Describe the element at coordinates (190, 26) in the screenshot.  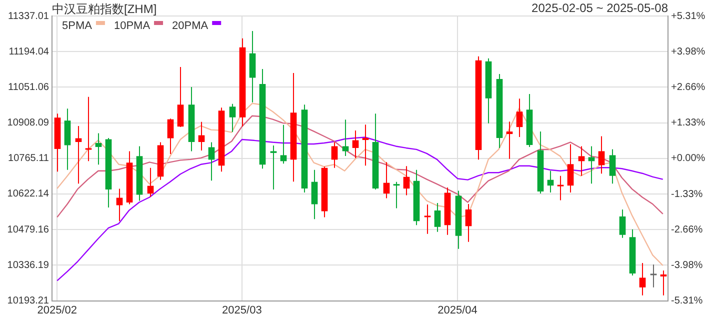
I see `legend-label: 20PMA` at that location.